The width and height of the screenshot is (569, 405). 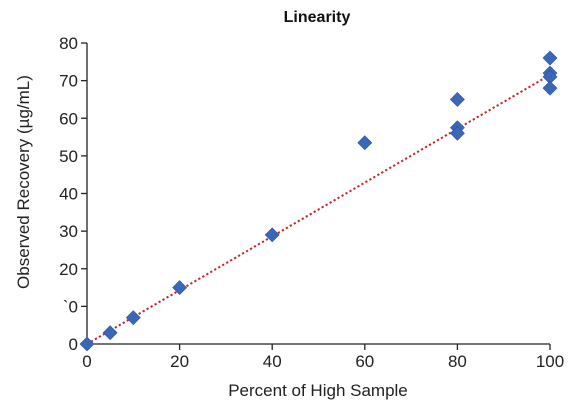 I want to click on x-tick-label: 60, so click(x=364, y=361).